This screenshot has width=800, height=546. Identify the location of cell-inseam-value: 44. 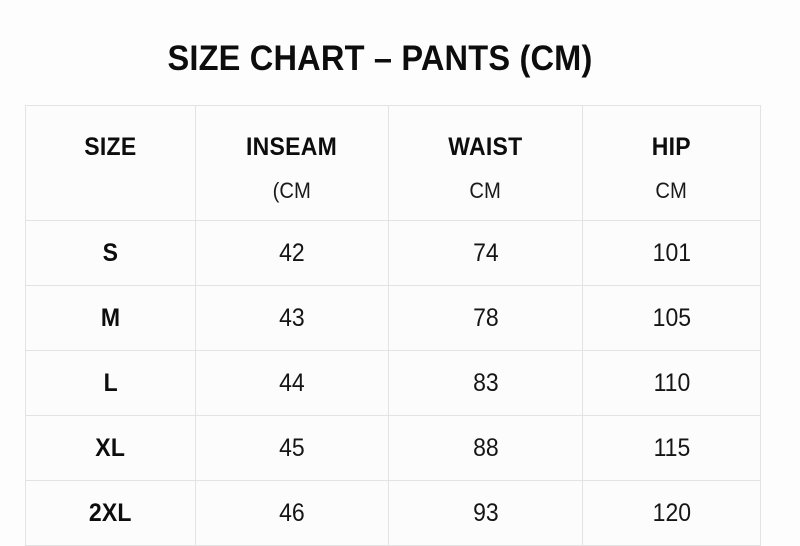
(292, 382).